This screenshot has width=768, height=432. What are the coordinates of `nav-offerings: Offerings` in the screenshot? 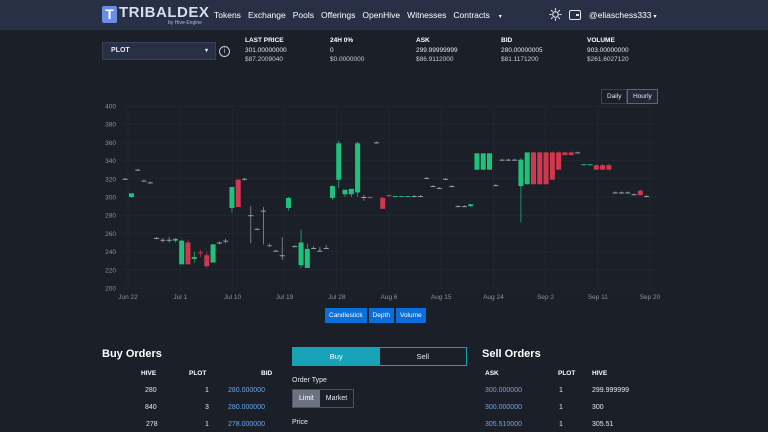 It's located at (338, 15).